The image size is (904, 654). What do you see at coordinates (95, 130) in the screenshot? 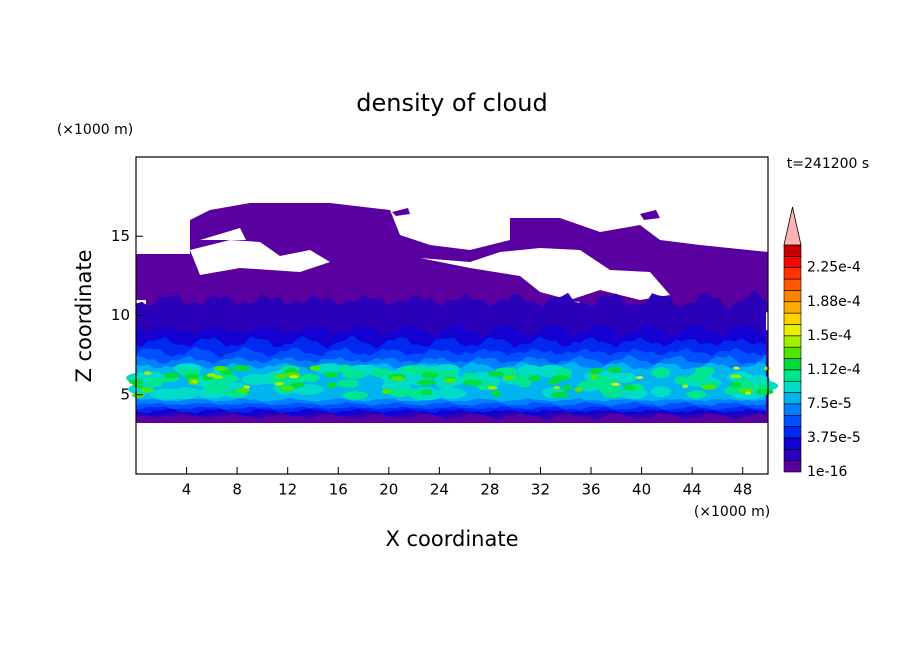
I see `y-unit: (×1000 m)` at bounding box center [95, 130].